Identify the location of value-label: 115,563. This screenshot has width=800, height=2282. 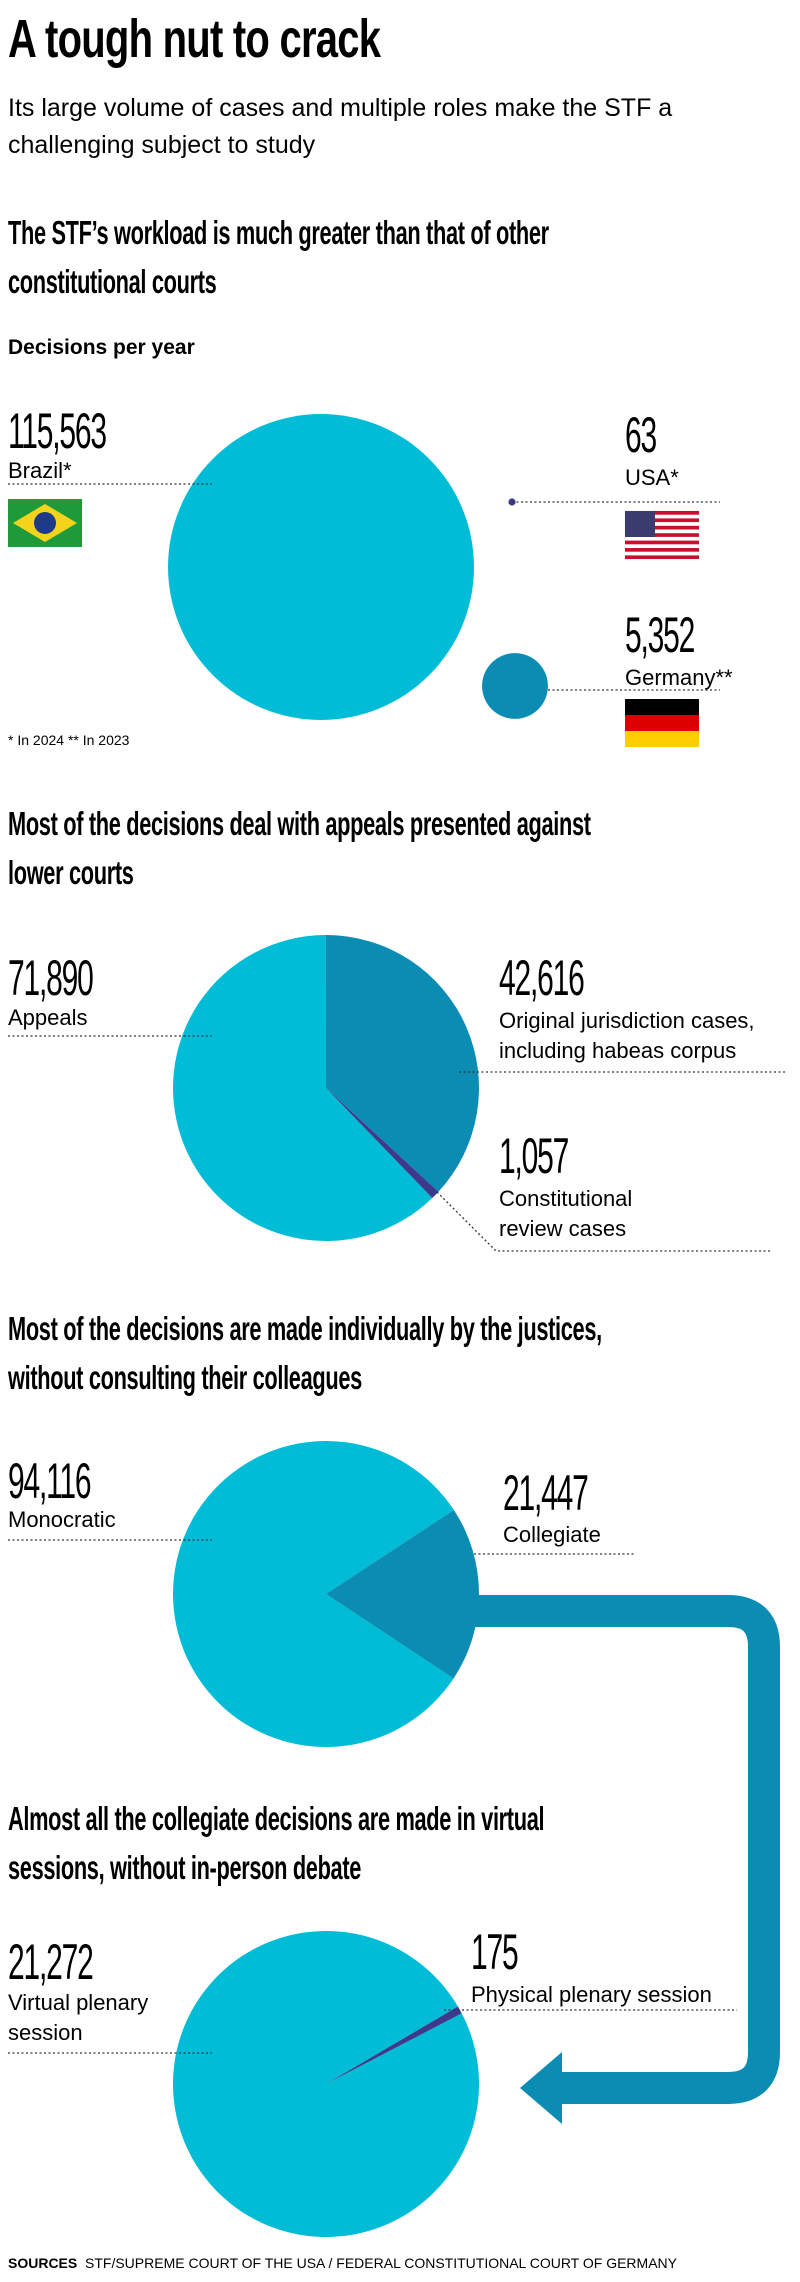
(57, 431).